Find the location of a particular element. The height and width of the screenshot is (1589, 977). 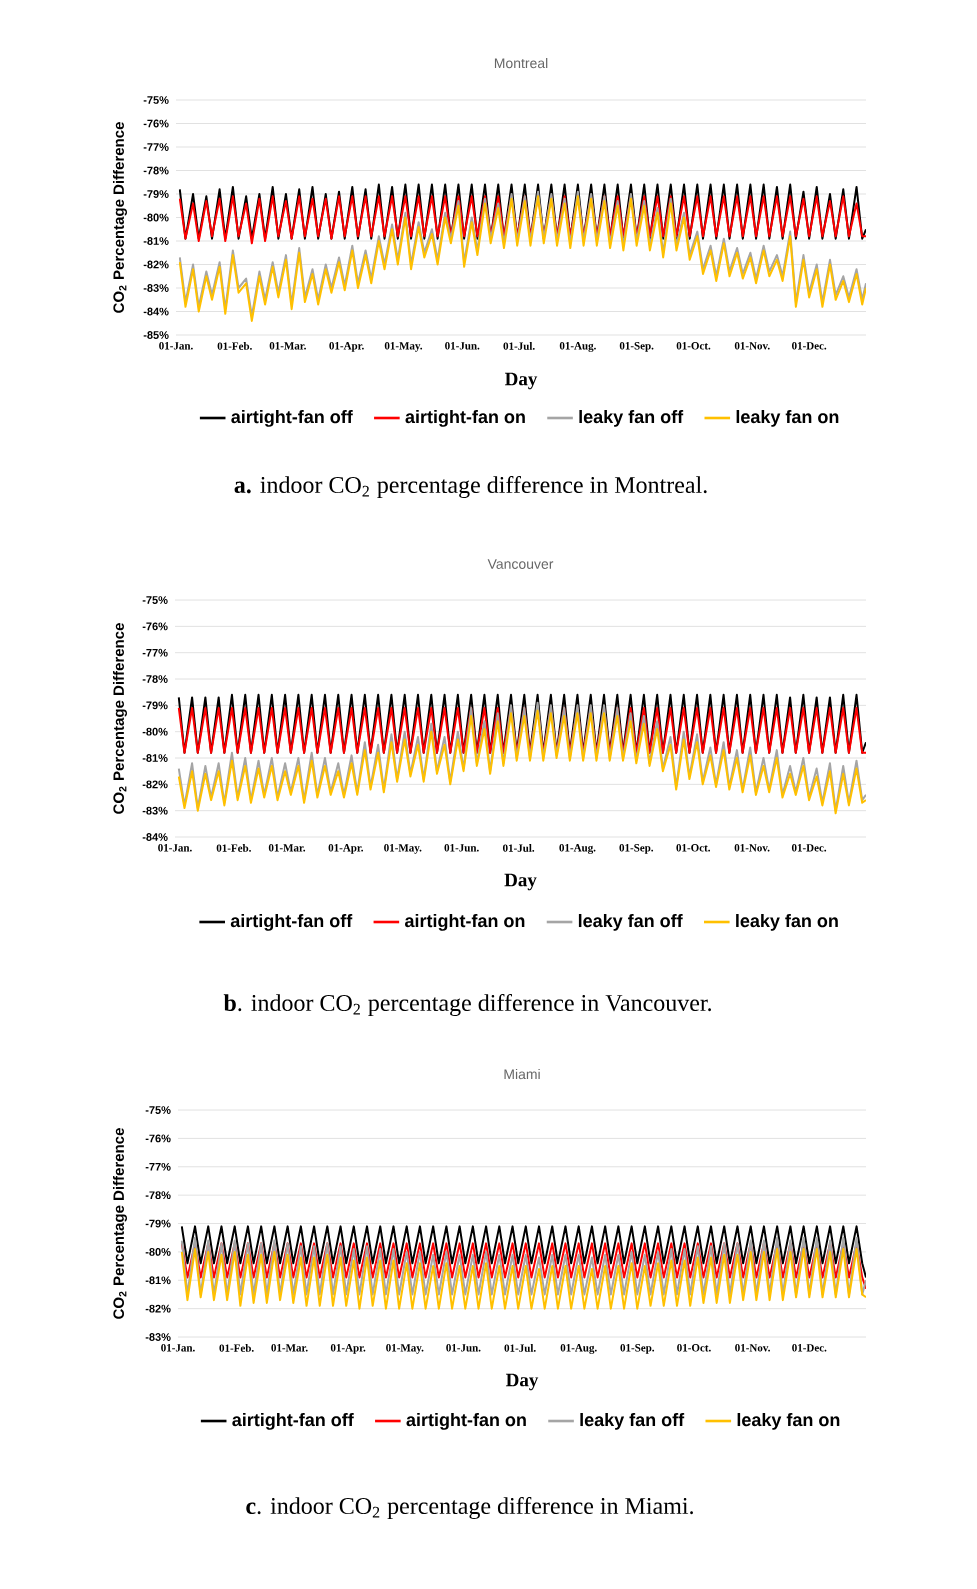

y-tick-label: -85% is located at coordinates (156, 335).